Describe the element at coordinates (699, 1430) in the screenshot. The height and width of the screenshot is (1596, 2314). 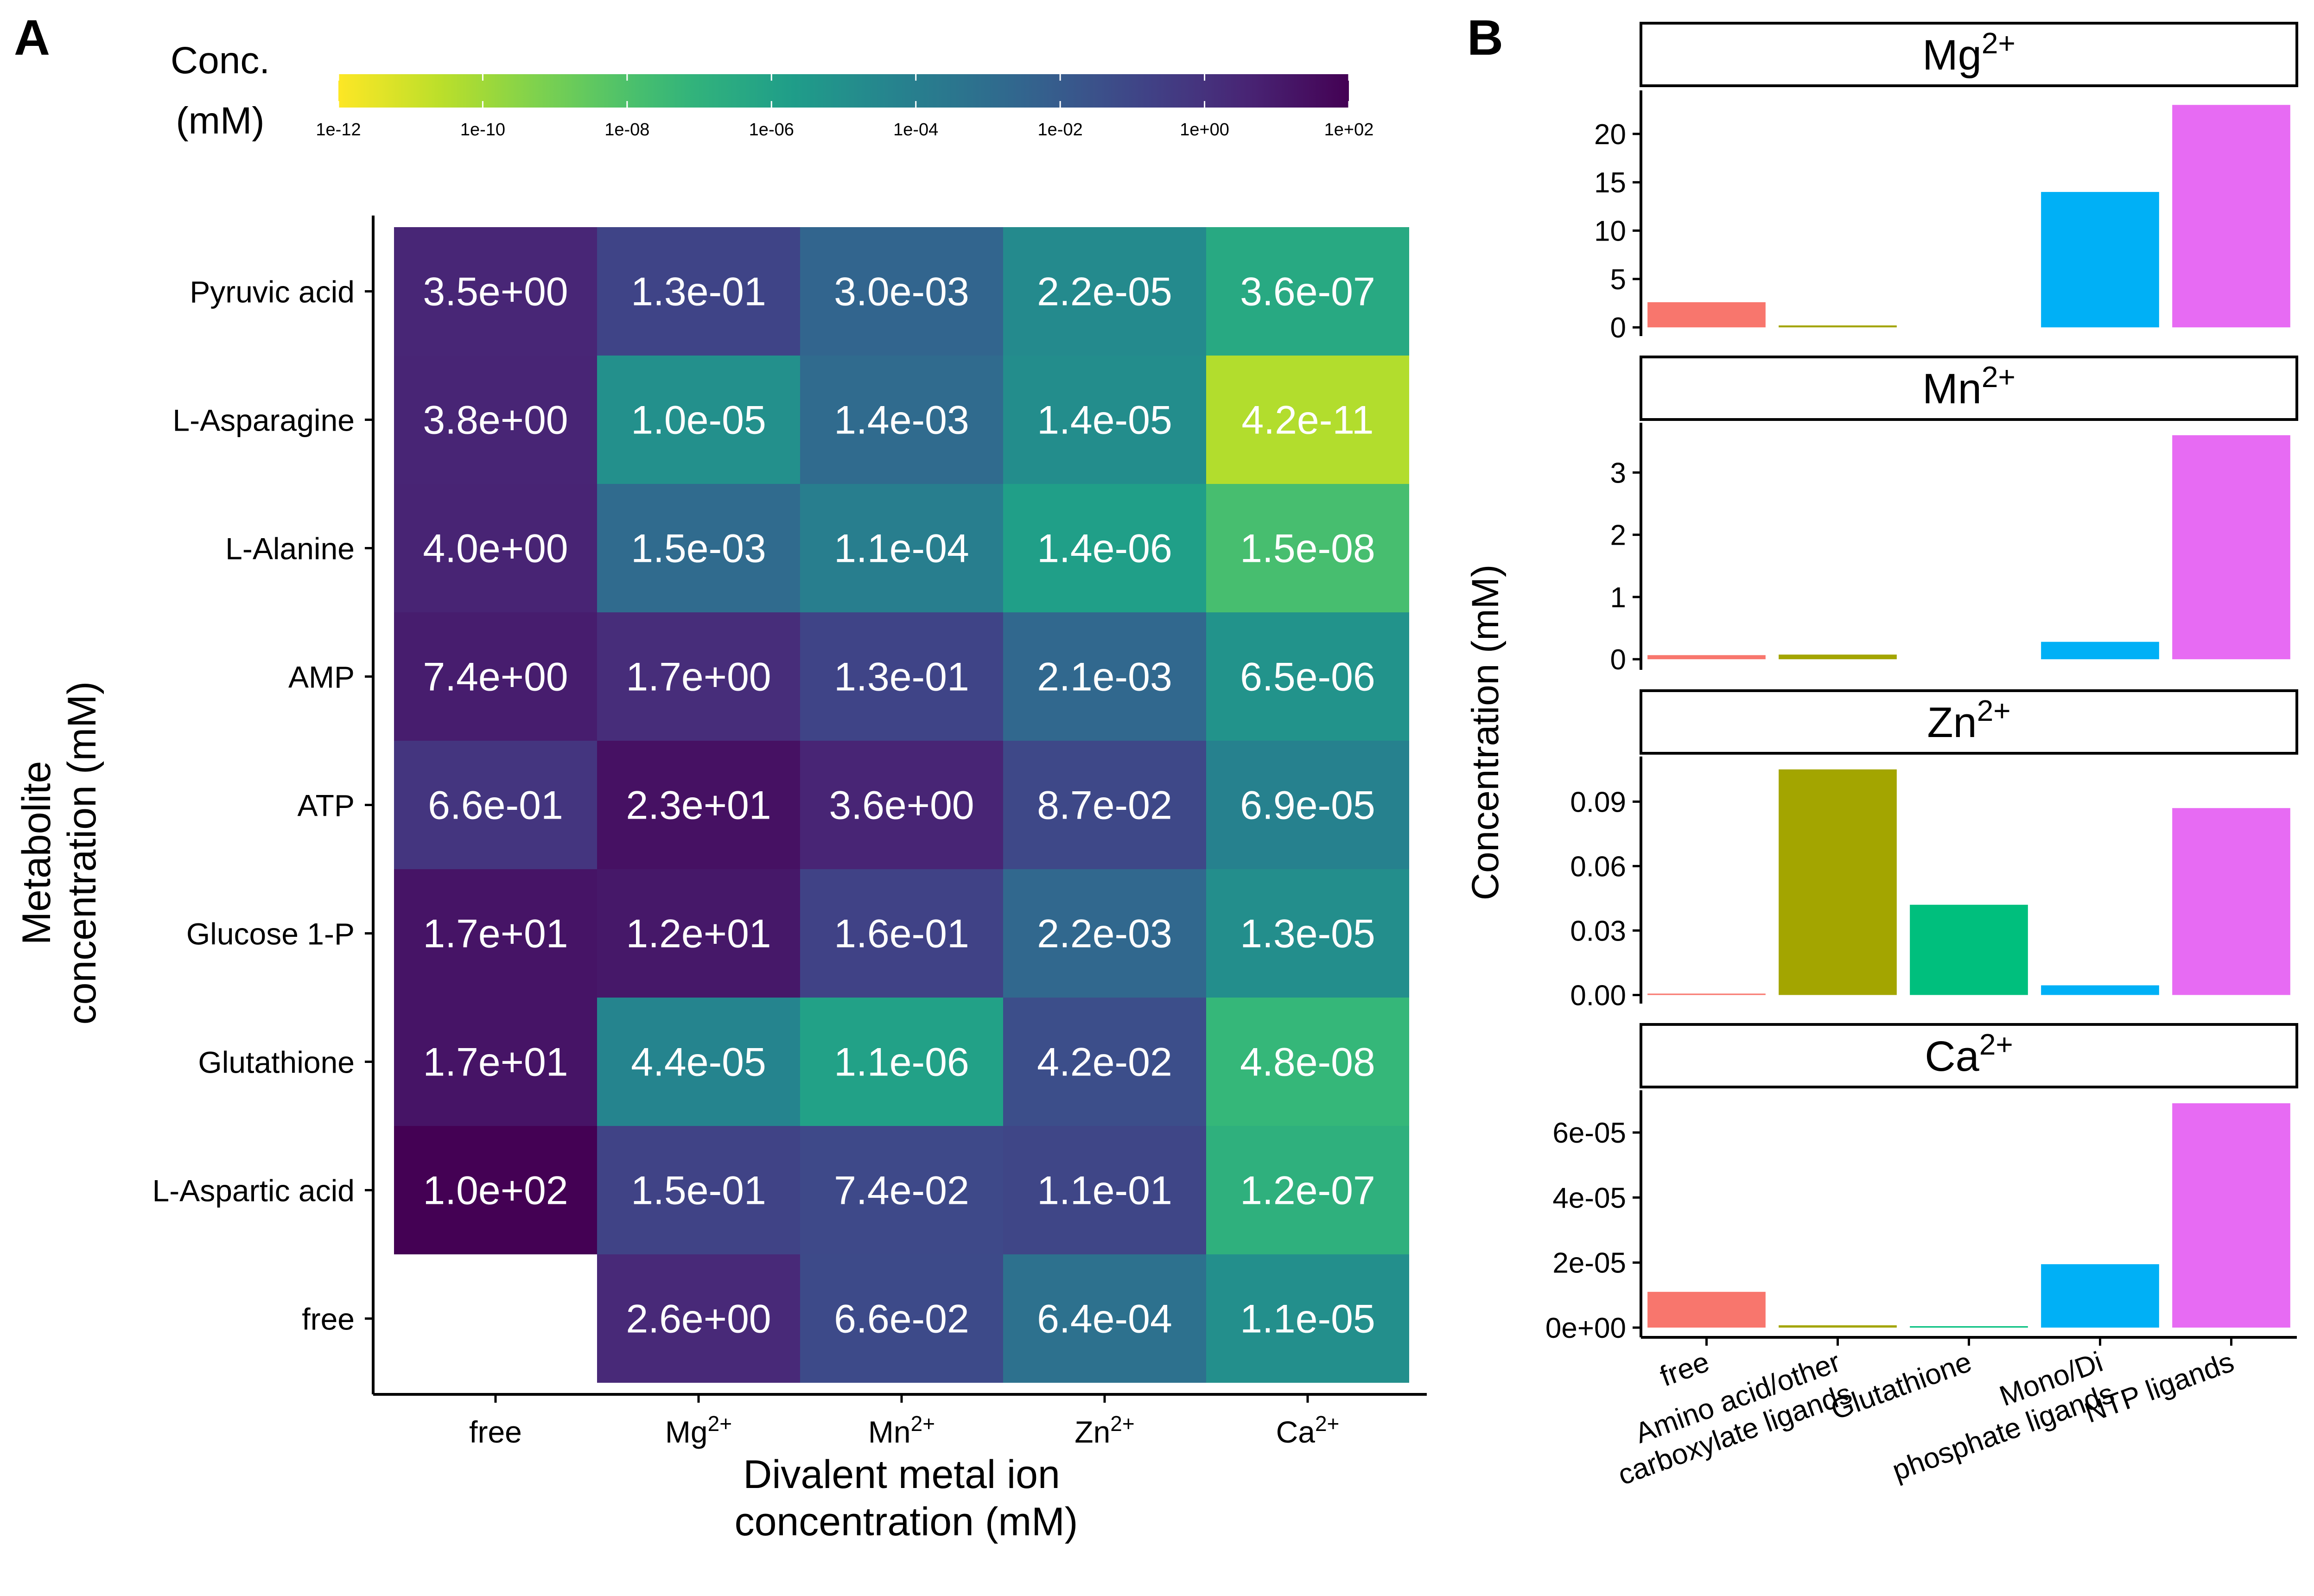
I see `heatmap-column-label: Mg2+` at that location.